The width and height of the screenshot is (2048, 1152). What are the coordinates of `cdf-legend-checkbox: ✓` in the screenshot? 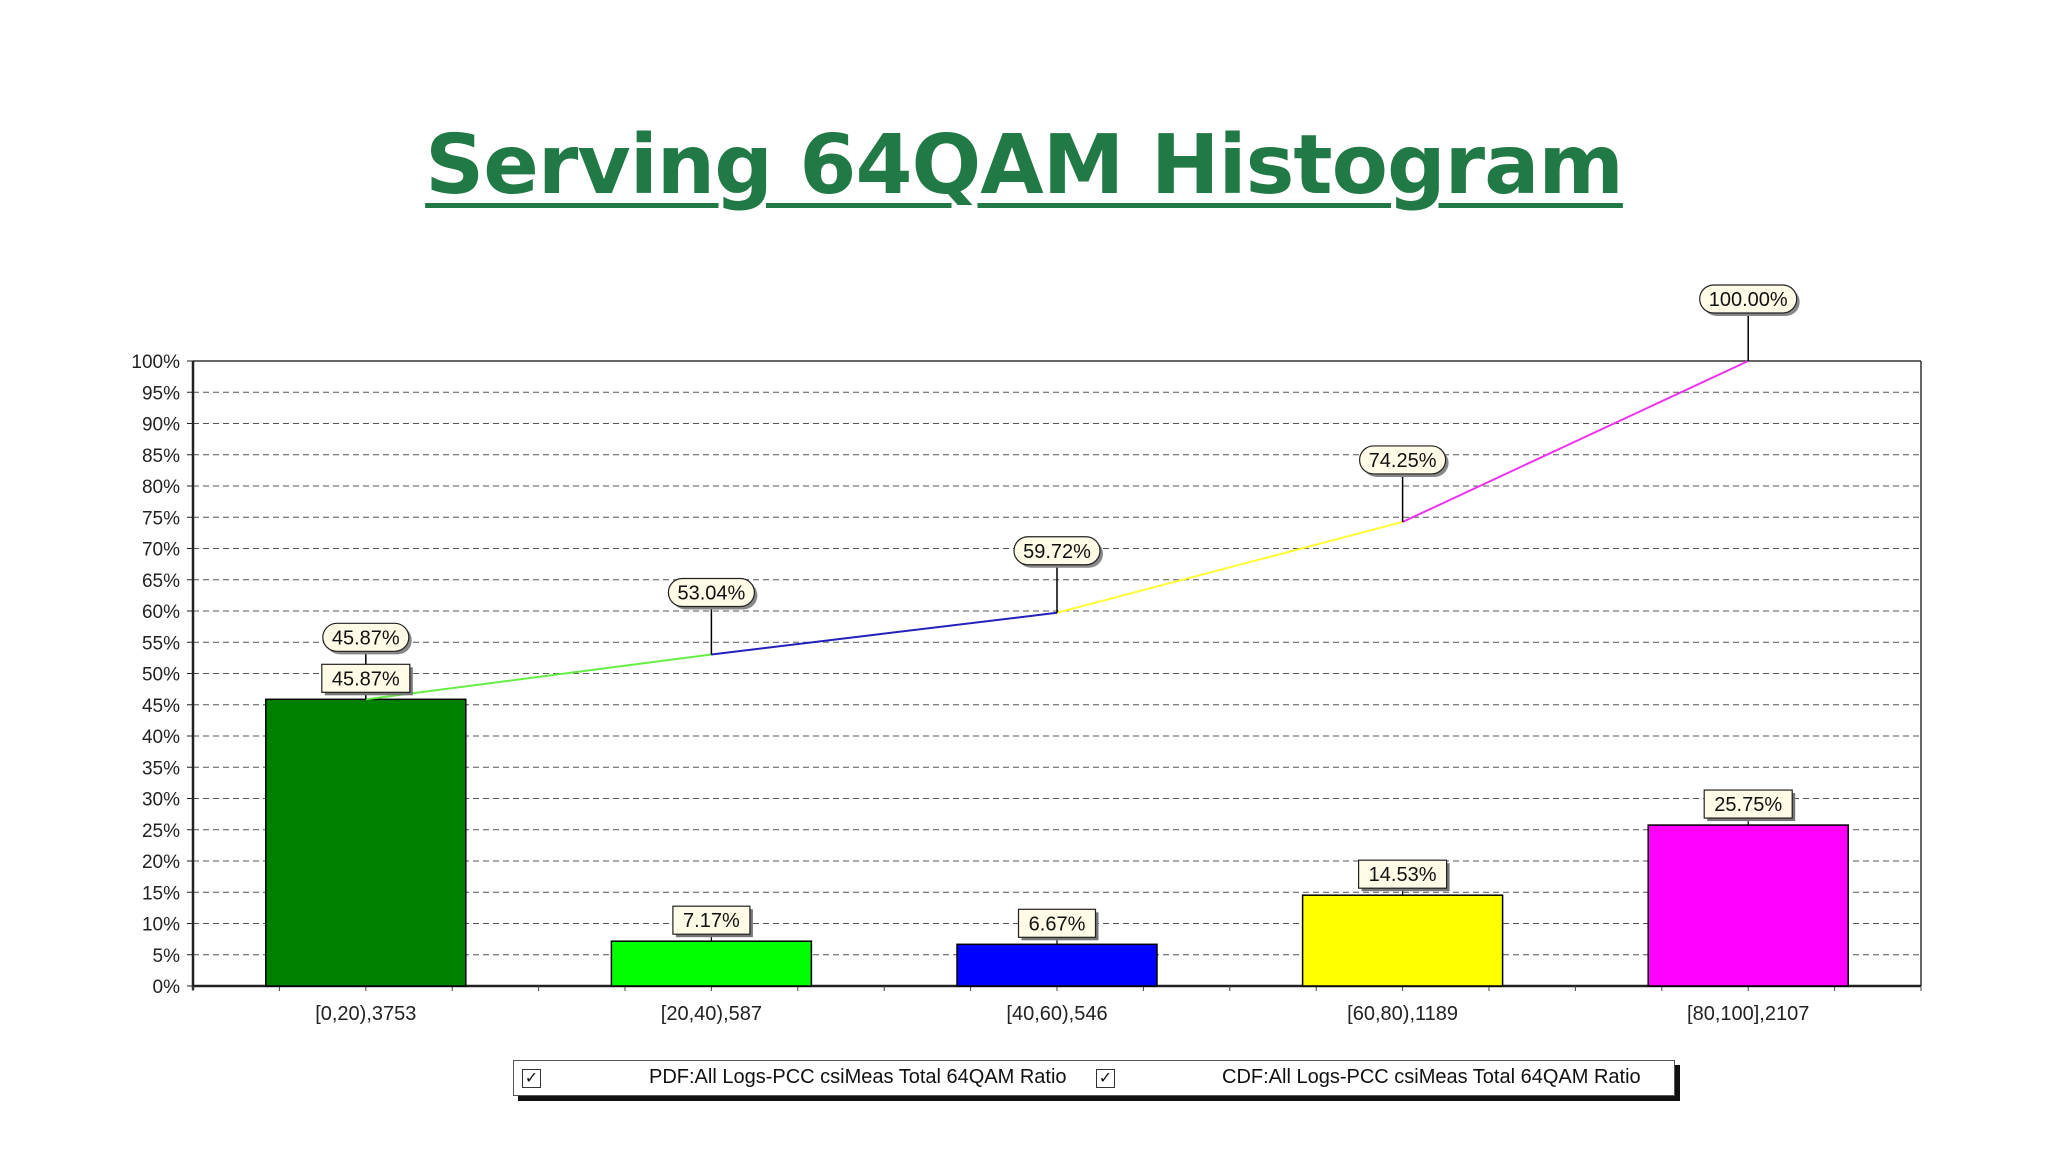 It's located at (1105, 1078).